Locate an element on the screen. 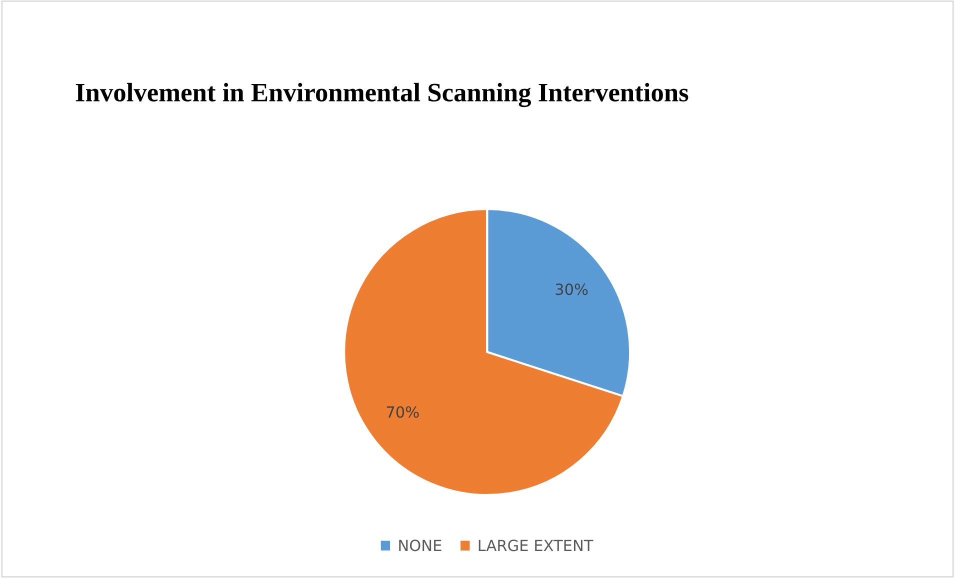  data-label: 70% is located at coordinates (402, 412).